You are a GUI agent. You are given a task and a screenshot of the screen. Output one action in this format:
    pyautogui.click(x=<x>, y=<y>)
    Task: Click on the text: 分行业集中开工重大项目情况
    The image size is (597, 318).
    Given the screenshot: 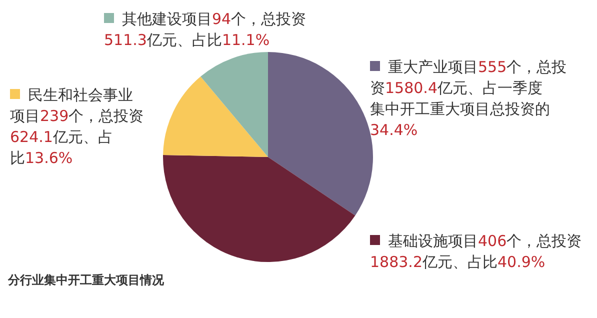 What is the action you would take?
    pyautogui.click(x=86, y=280)
    